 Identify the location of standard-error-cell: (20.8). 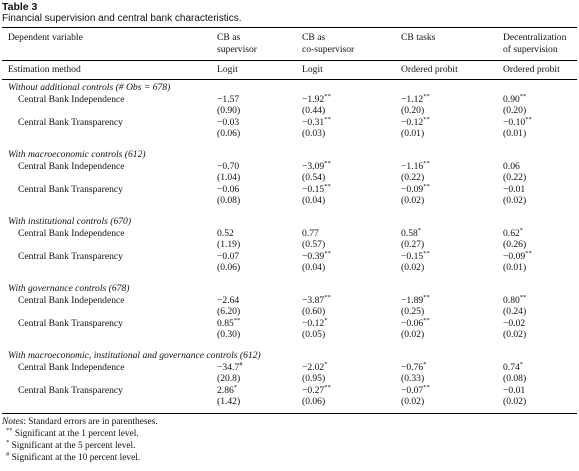
(229, 378).